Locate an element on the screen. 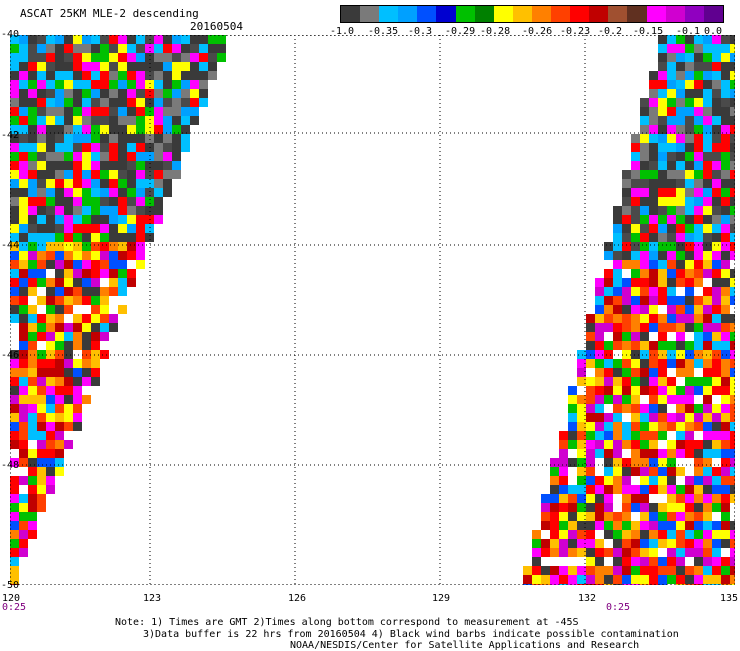 Image resolution: width=740 pixels, height=651 pixels. color-scale-label: -0.26 is located at coordinates (537, 31).